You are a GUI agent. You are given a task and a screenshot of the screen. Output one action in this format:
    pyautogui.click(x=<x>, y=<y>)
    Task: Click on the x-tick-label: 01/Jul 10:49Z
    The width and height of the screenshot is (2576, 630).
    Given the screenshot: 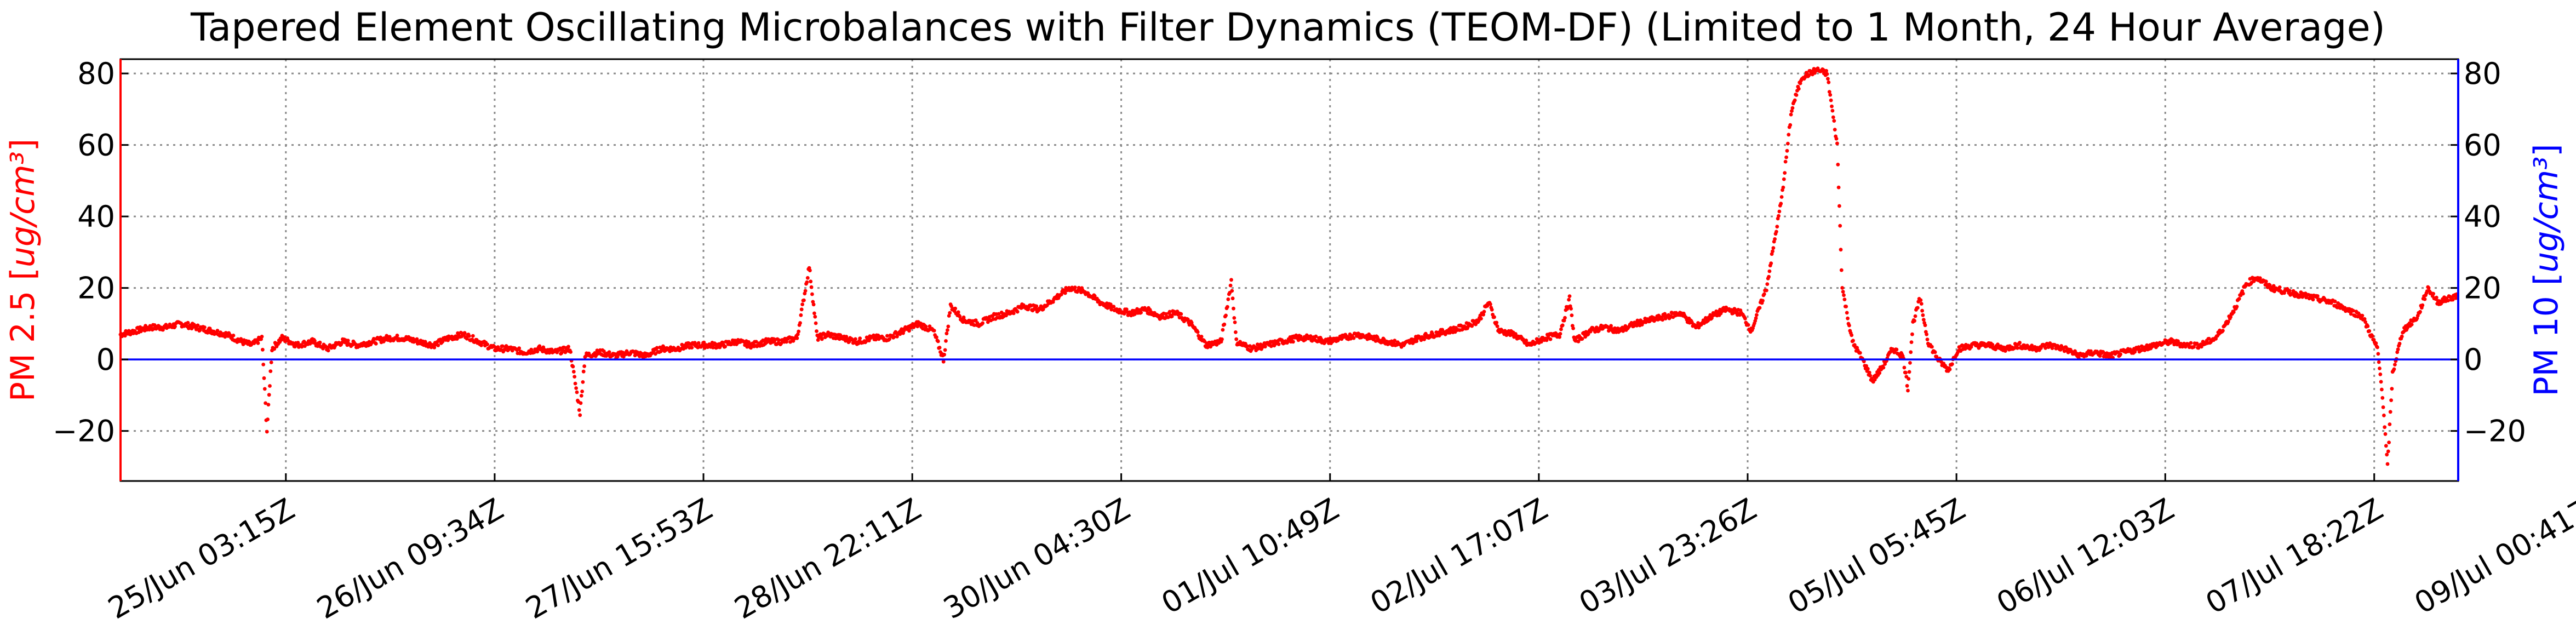 What is the action you would take?
    pyautogui.click(x=1249, y=555)
    